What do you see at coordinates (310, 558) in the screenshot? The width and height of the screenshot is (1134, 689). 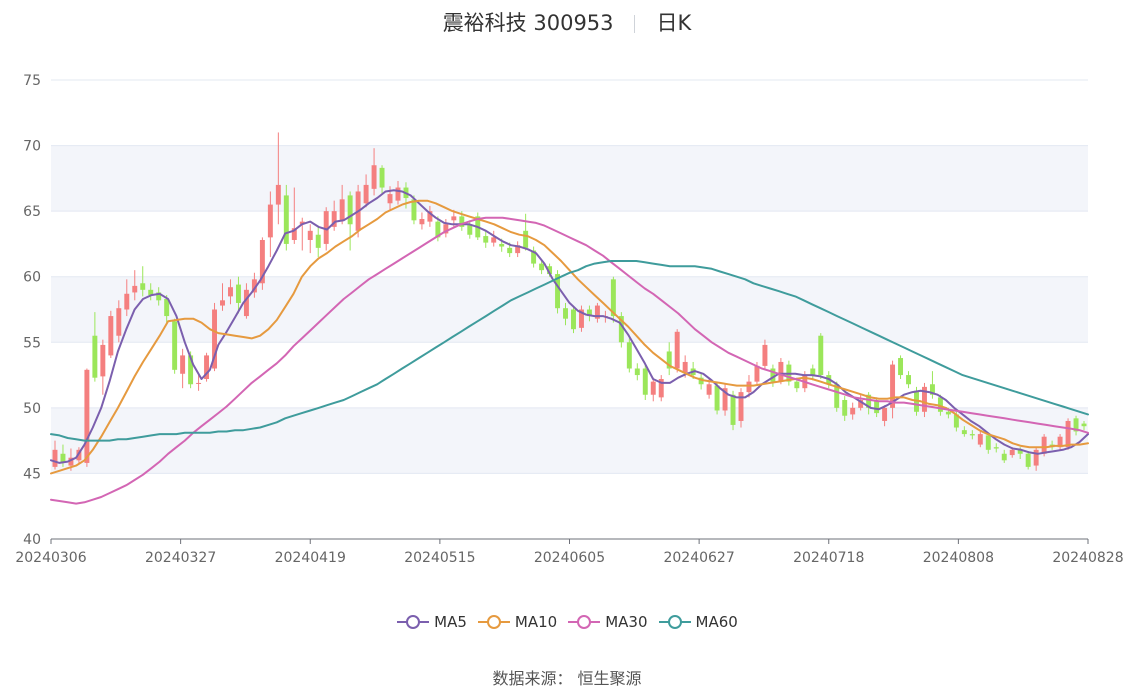 I see `x-tick-label: 20240419` at bounding box center [310, 558].